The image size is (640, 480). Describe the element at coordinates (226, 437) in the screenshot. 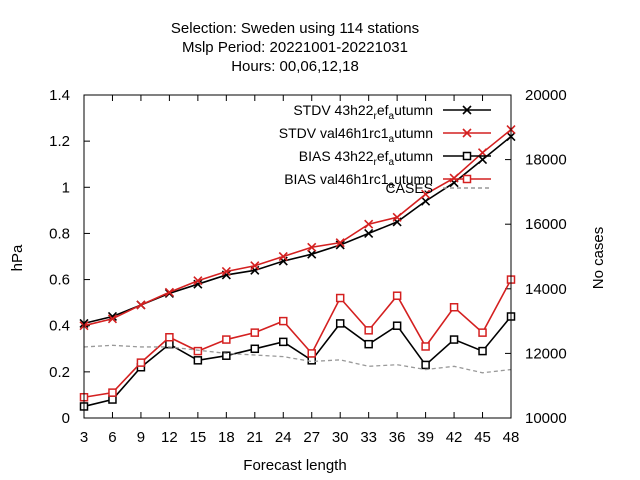

I see `x-tick-label: 18` at that location.